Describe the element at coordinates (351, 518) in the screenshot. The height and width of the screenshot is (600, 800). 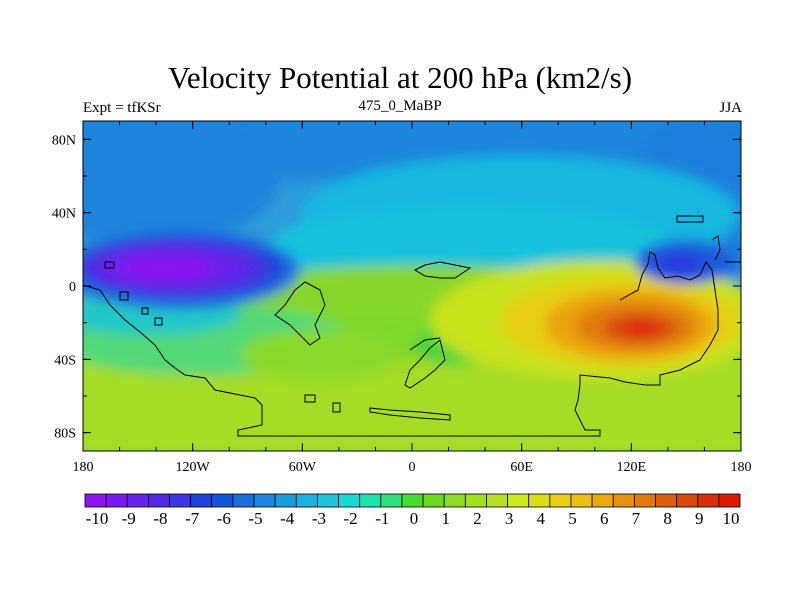
I see `colorbar-label: -2` at that location.